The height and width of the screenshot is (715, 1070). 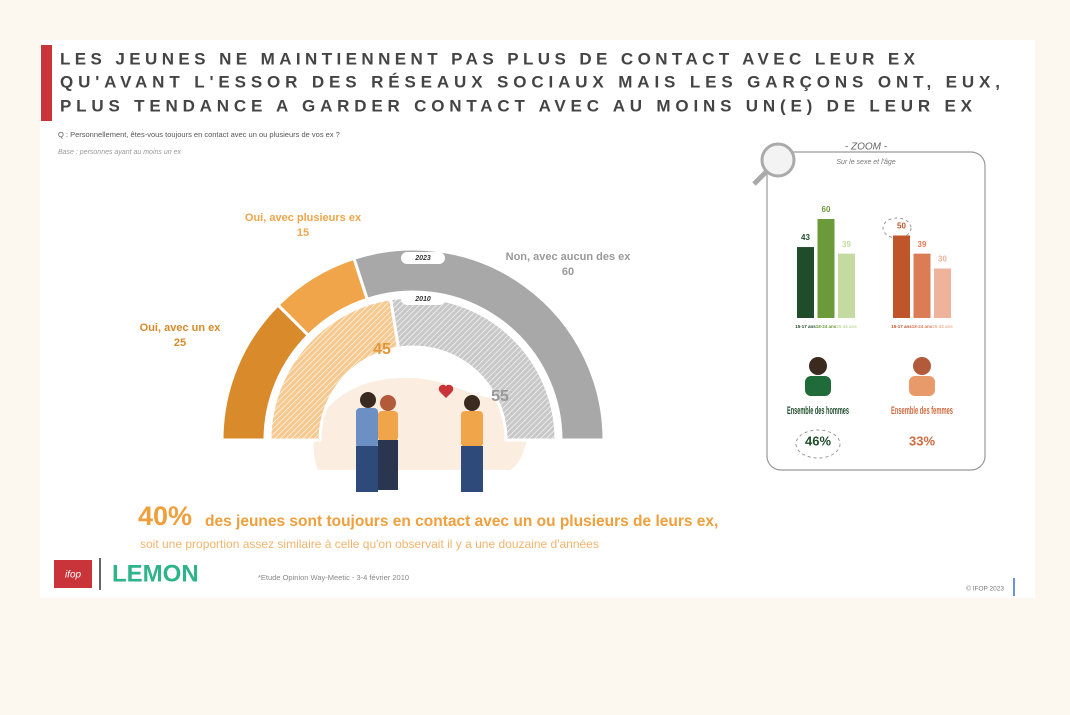 I want to click on copyright: © IFOP 2023, so click(x=985, y=589).